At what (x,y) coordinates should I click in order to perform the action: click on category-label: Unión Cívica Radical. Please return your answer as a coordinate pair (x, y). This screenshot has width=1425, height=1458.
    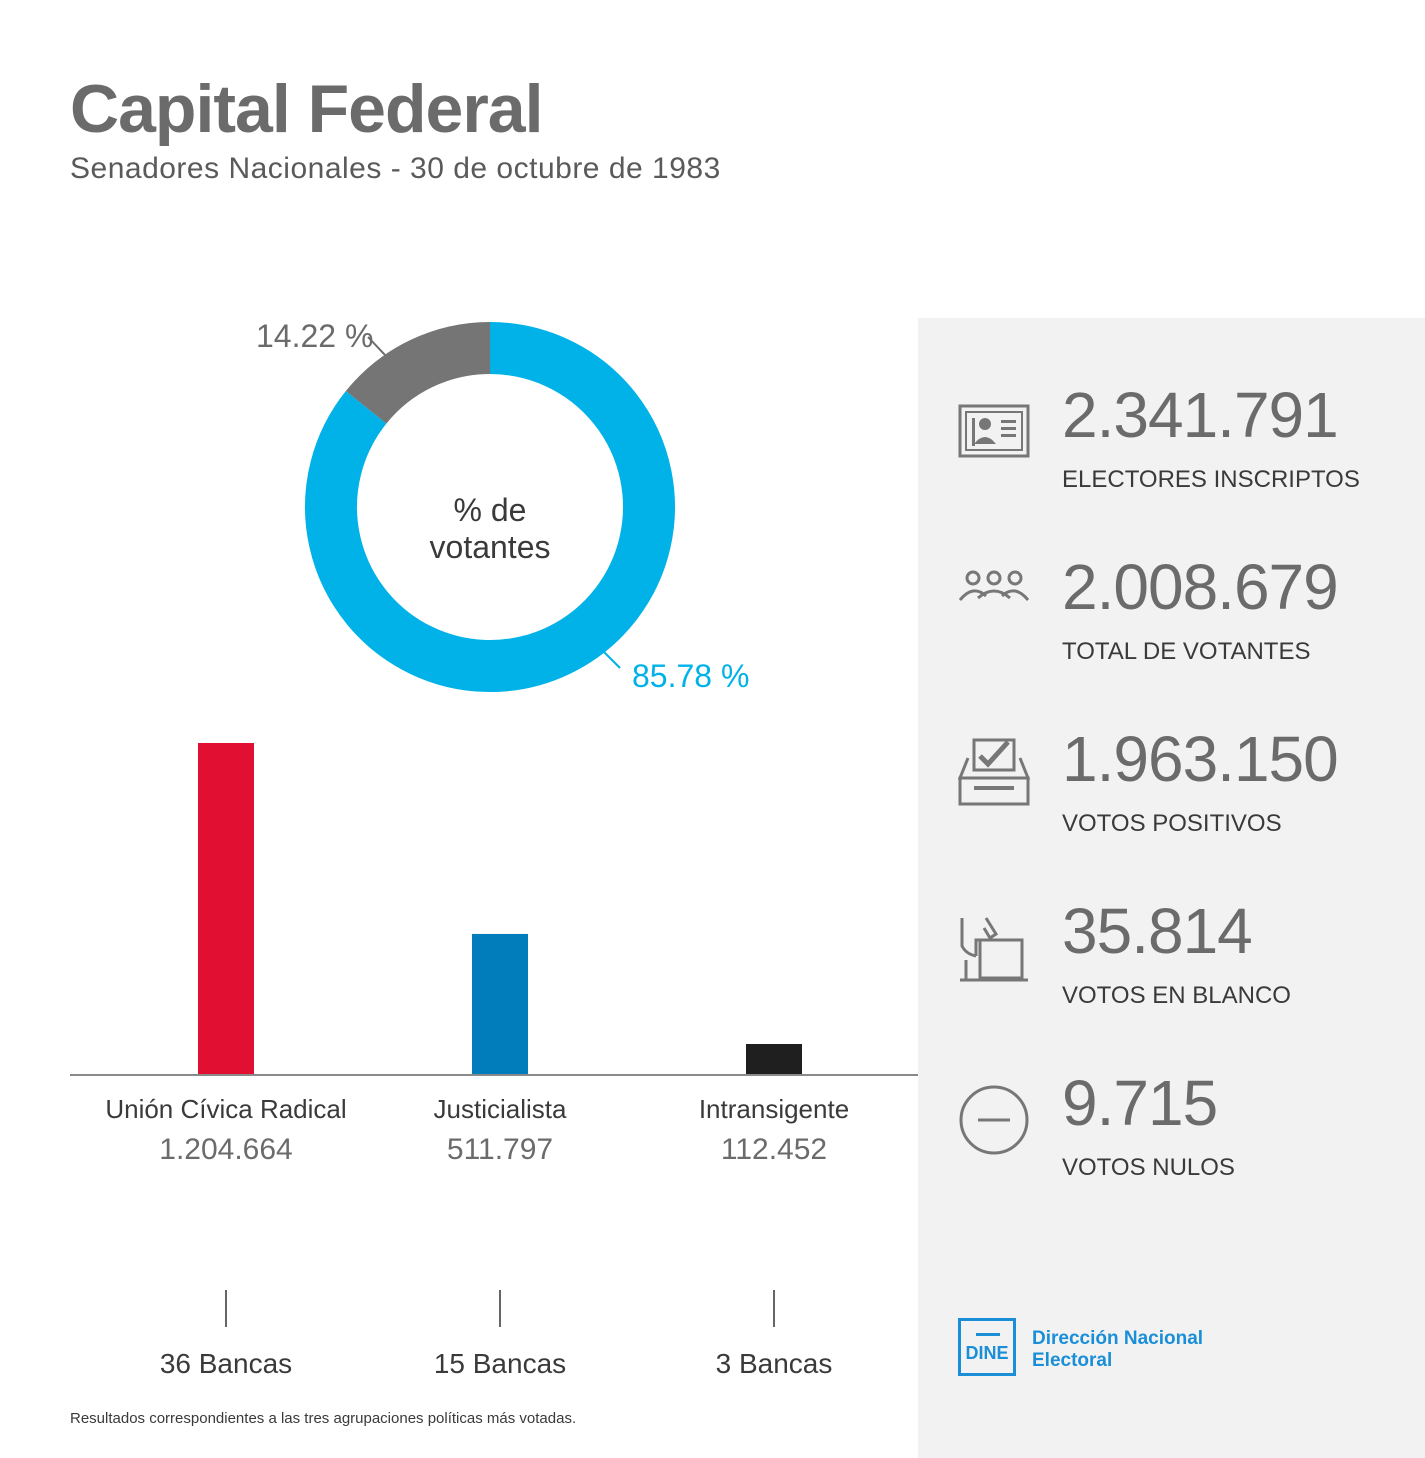
    Looking at the image, I should click on (226, 1109).